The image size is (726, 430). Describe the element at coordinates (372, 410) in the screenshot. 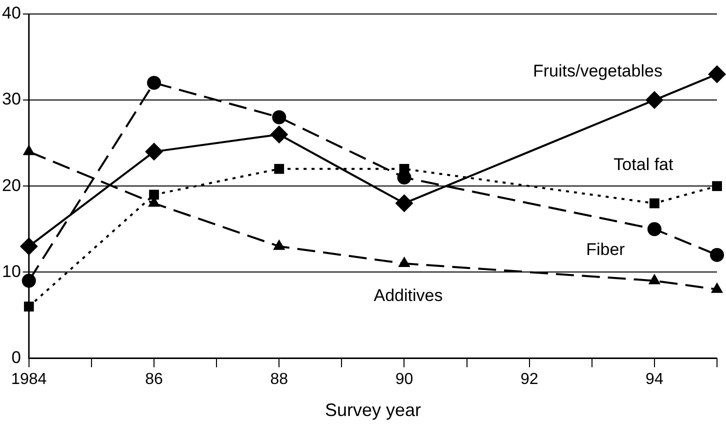

I see `x-axis-title: Survey year` at that location.